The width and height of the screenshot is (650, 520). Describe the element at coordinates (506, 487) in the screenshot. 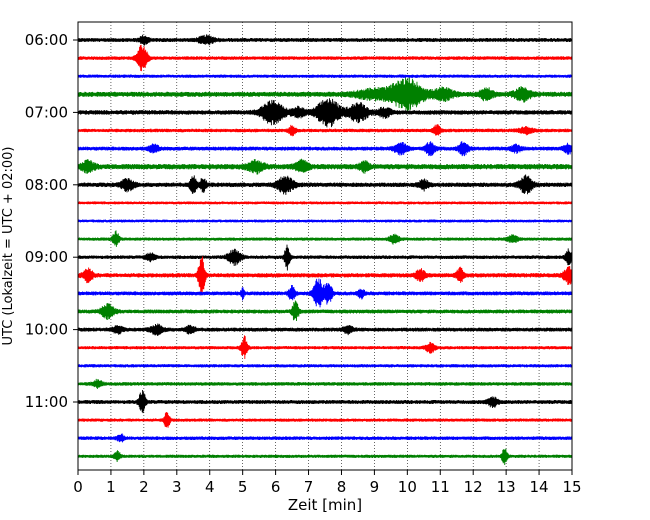

I see `x-tick-label: 13` at that location.